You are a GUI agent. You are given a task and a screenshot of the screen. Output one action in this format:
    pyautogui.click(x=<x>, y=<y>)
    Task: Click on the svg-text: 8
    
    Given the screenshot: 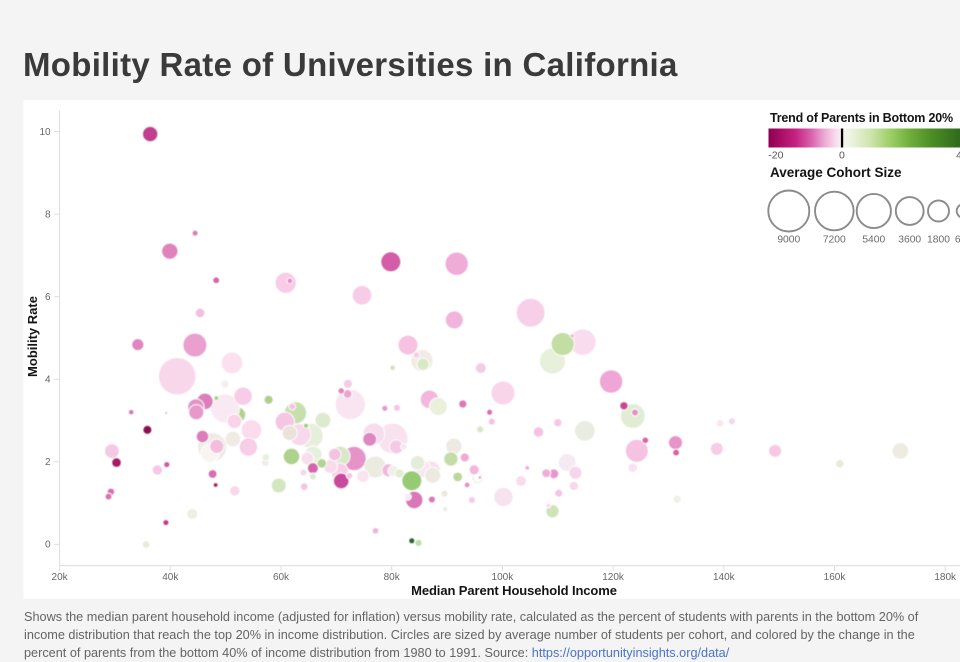 What is the action you would take?
    pyautogui.click(x=48, y=214)
    